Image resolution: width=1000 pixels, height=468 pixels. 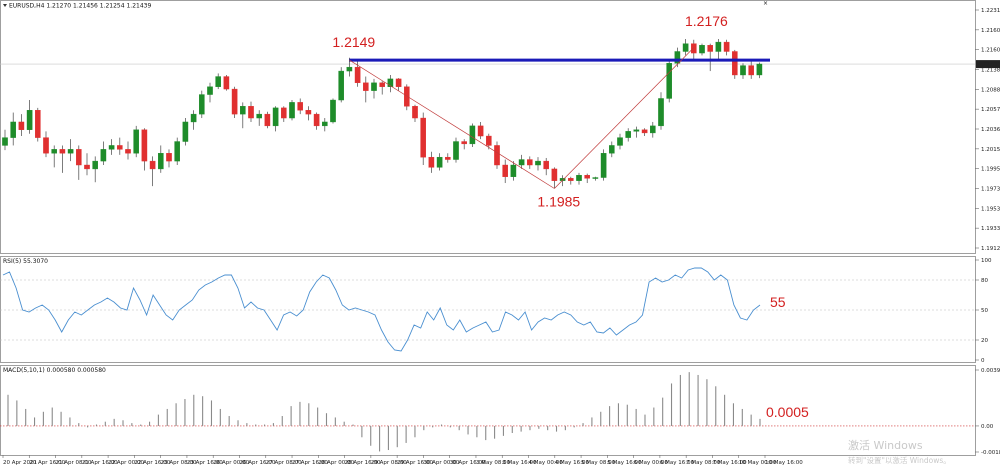 What do you see at coordinates (765, 3) in the screenshot?
I see `corner-close-icon: ×` at bounding box center [765, 3].